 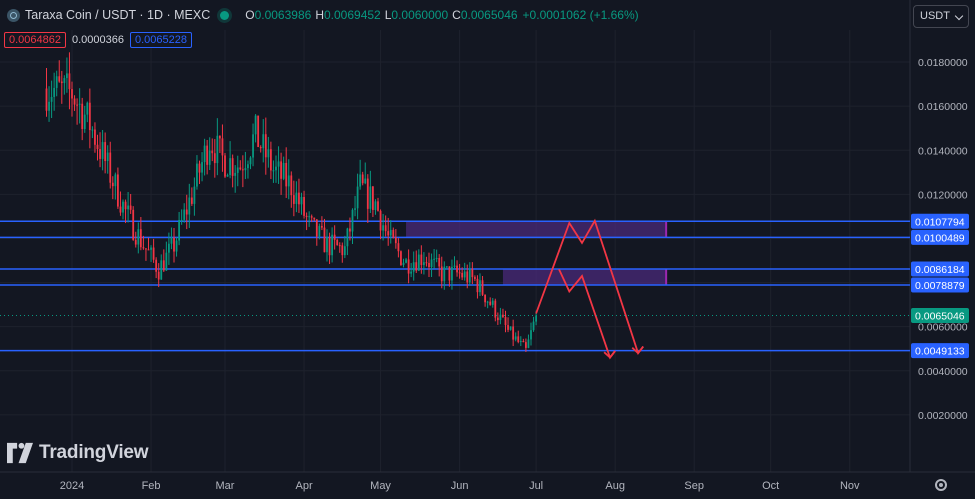 I want to click on level-price-label: 0.0086184, so click(x=940, y=270).